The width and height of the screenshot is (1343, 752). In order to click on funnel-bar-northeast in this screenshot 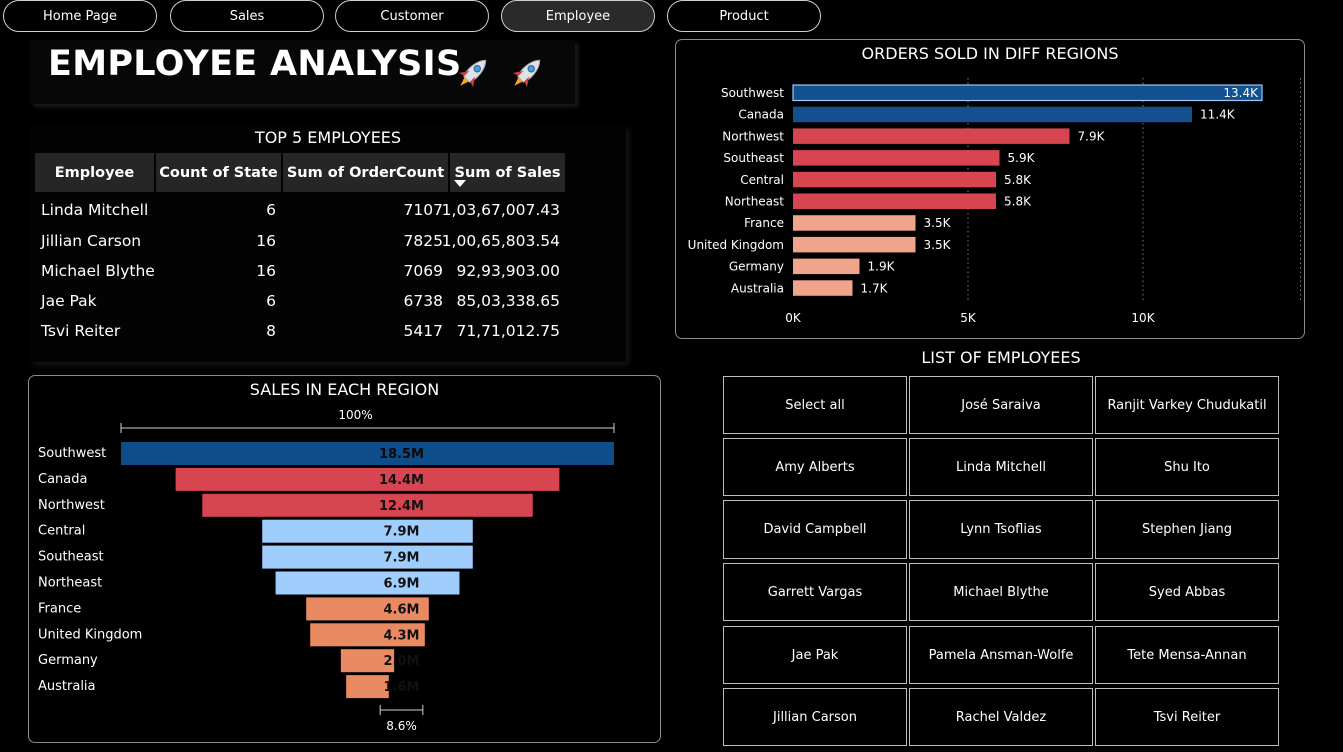, I will do `click(367, 583)`.